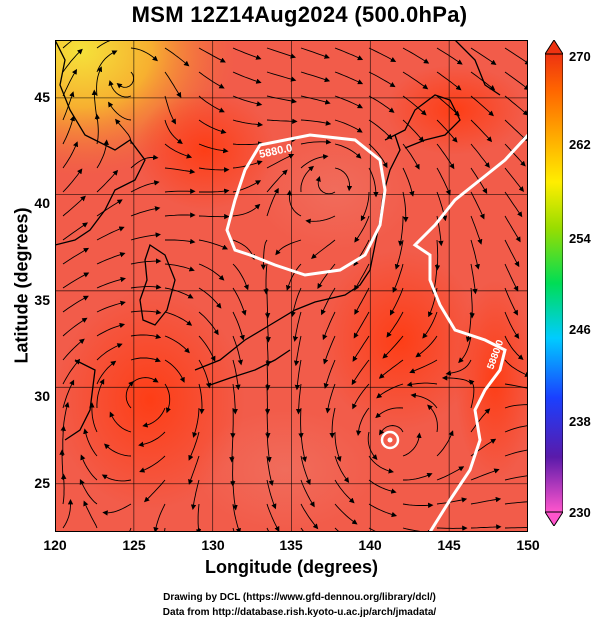 The width and height of the screenshot is (599, 625). Describe the element at coordinates (21, 285) in the screenshot. I see `y-axis-label: Latitude (degrees)` at that location.